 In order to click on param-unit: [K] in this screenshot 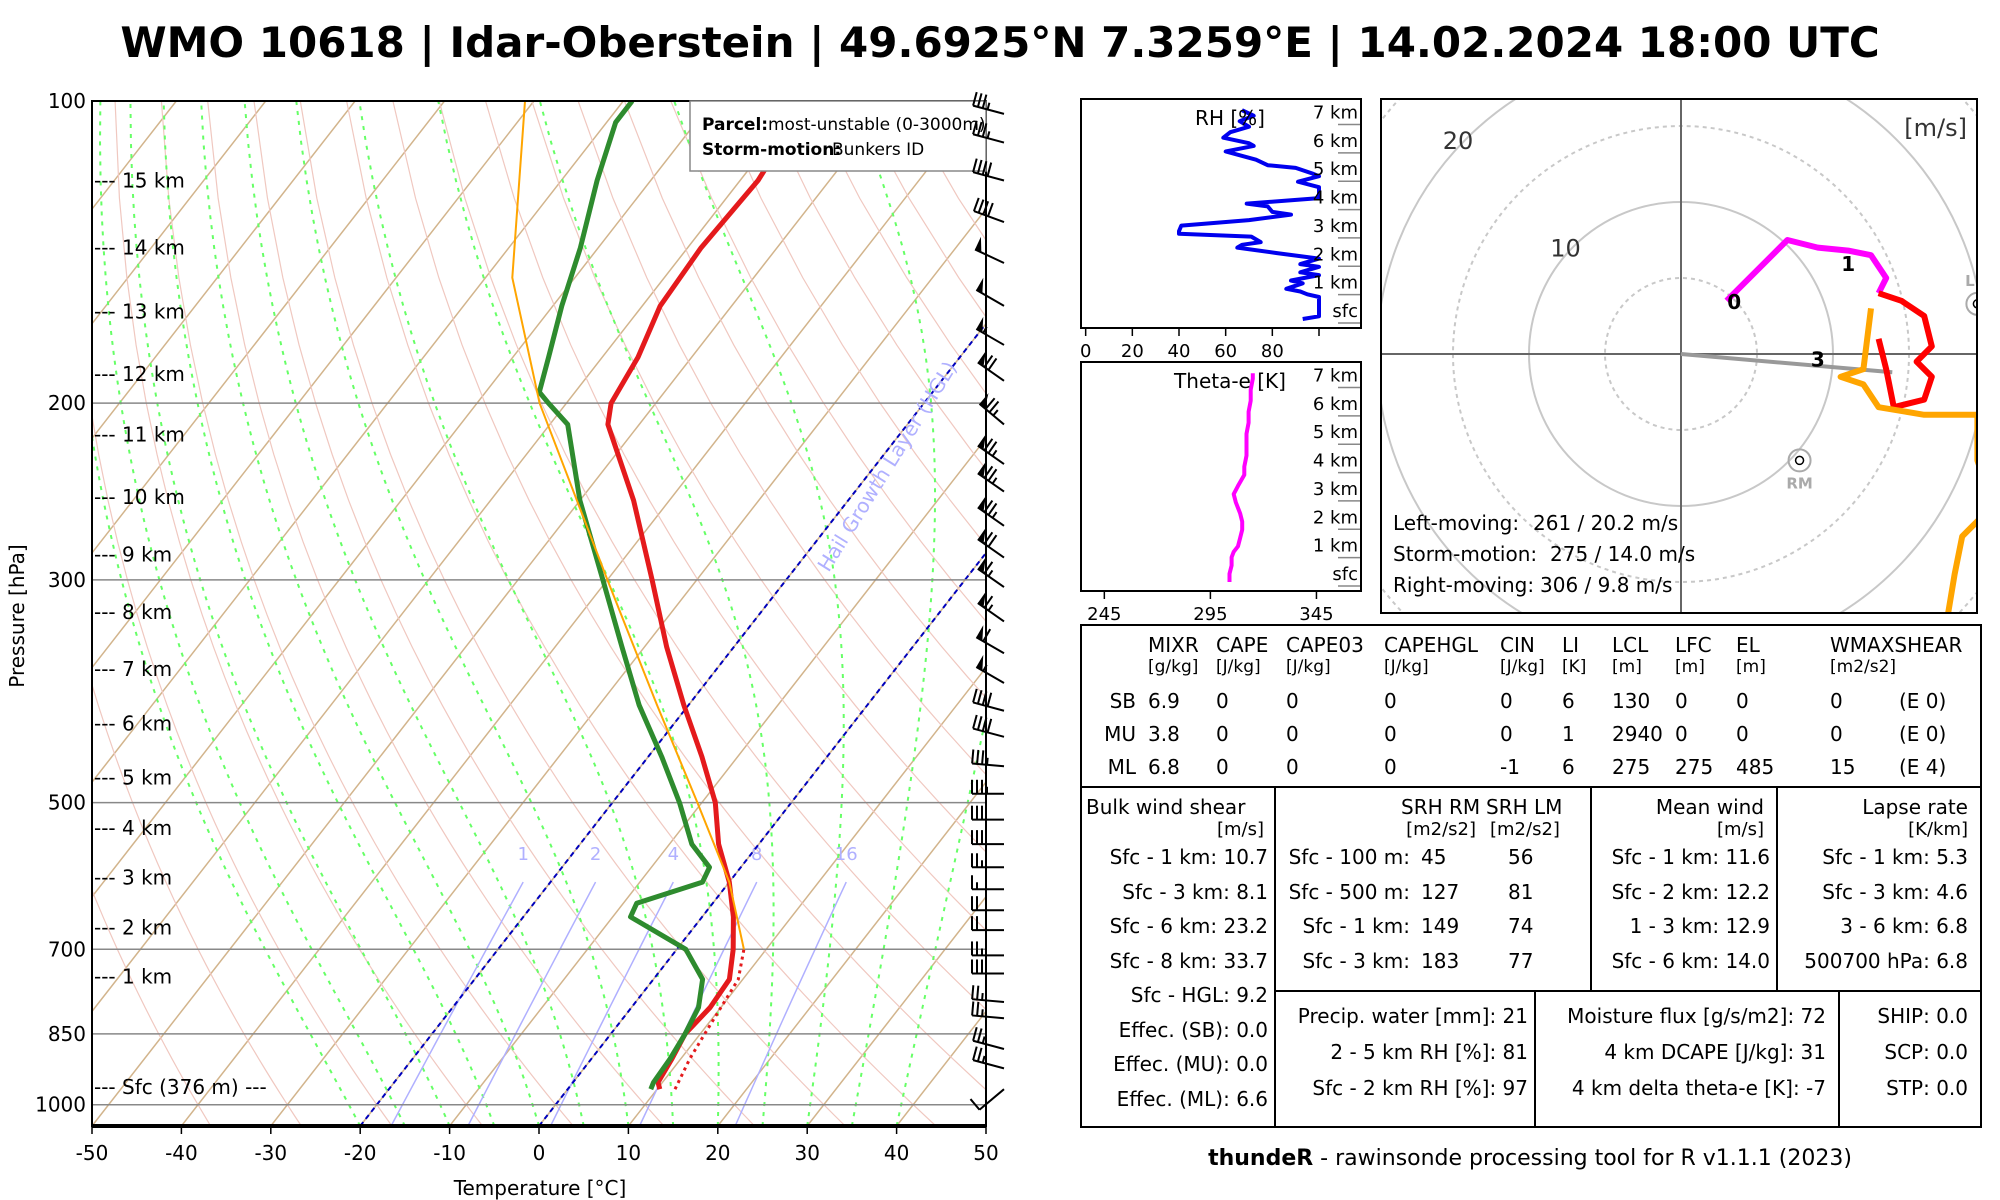, I will do `click(1574, 667)`.